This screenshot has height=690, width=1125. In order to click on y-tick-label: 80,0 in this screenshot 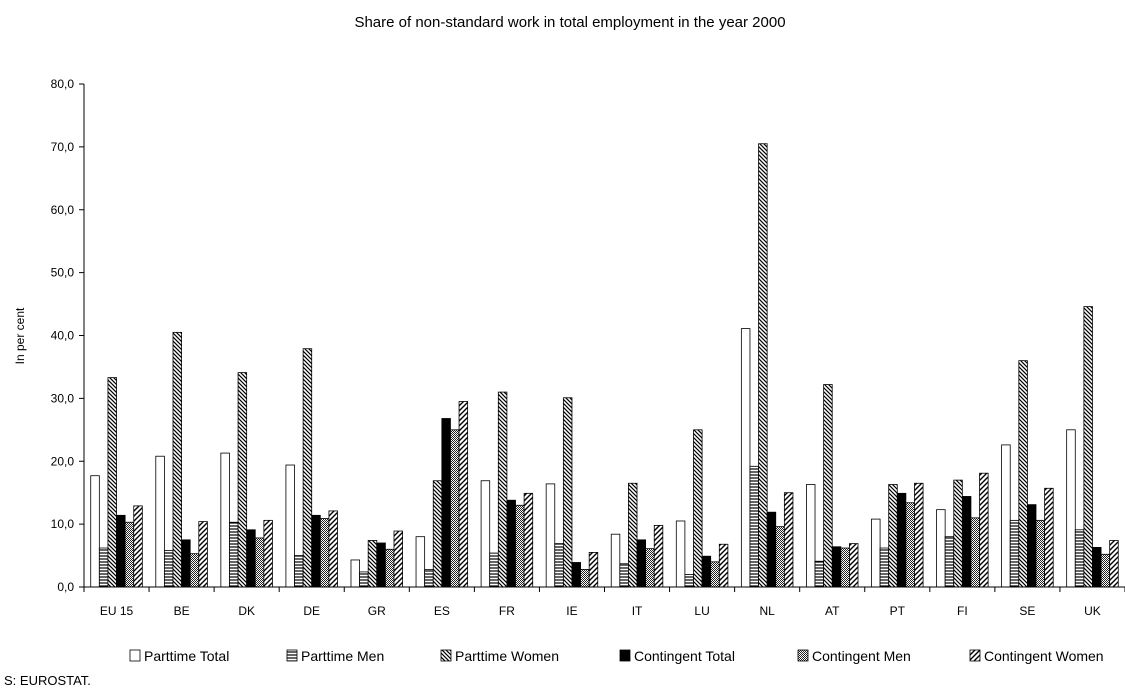, I will do `click(63, 84)`.